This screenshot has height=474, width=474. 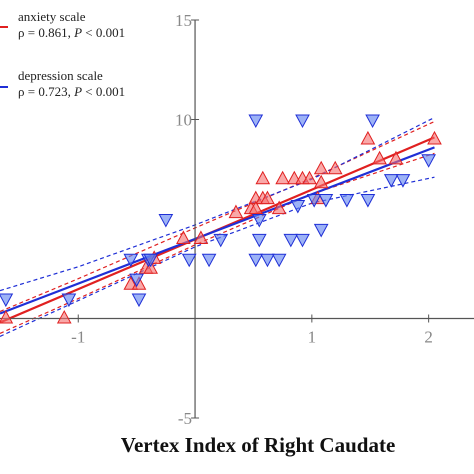 What do you see at coordinates (428, 337) in the screenshot?
I see `x-tick-label: 2` at bounding box center [428, 337].